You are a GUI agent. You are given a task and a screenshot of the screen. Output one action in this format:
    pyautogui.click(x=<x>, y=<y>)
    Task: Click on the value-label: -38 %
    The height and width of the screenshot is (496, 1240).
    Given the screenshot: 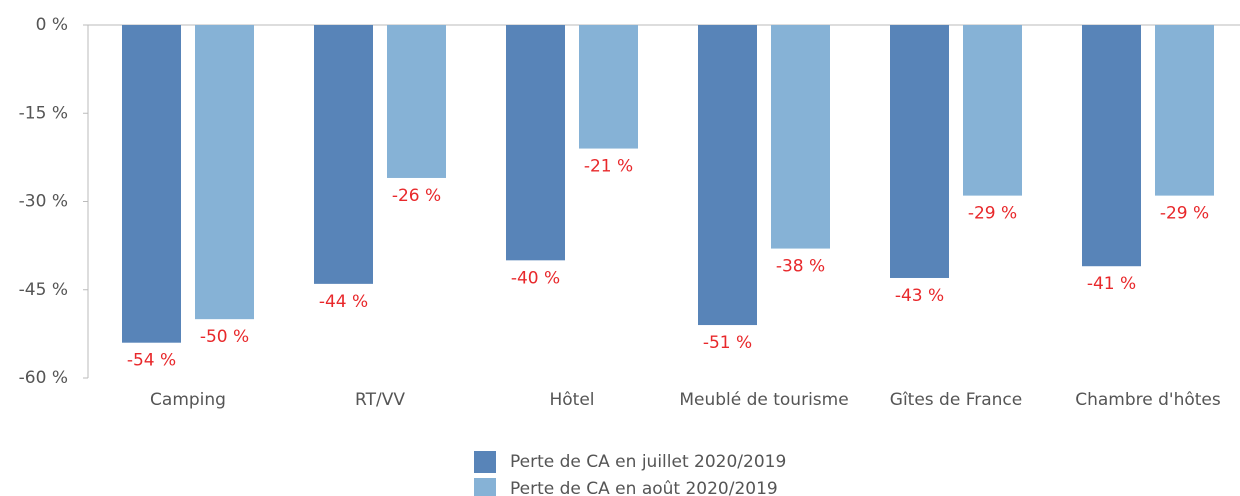 What is the action you would take?
    pyautogui.click(x=800, y=267)
    